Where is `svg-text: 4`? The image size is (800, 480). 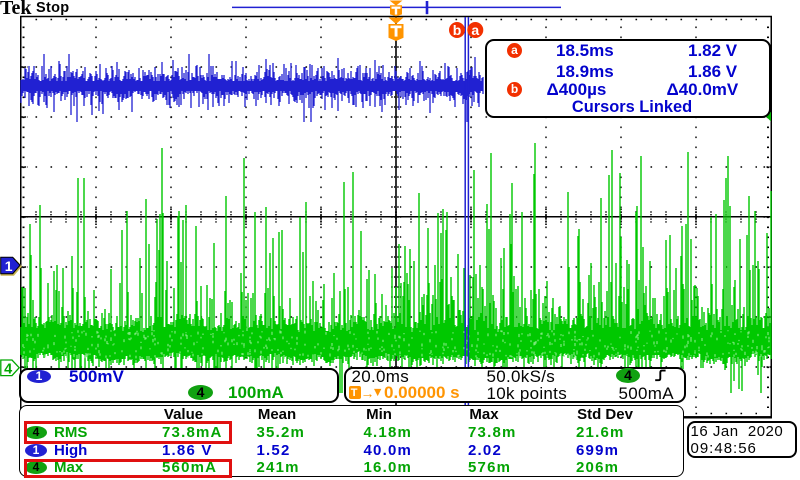
svg-text: 4 is located at coordinates (8, 369).